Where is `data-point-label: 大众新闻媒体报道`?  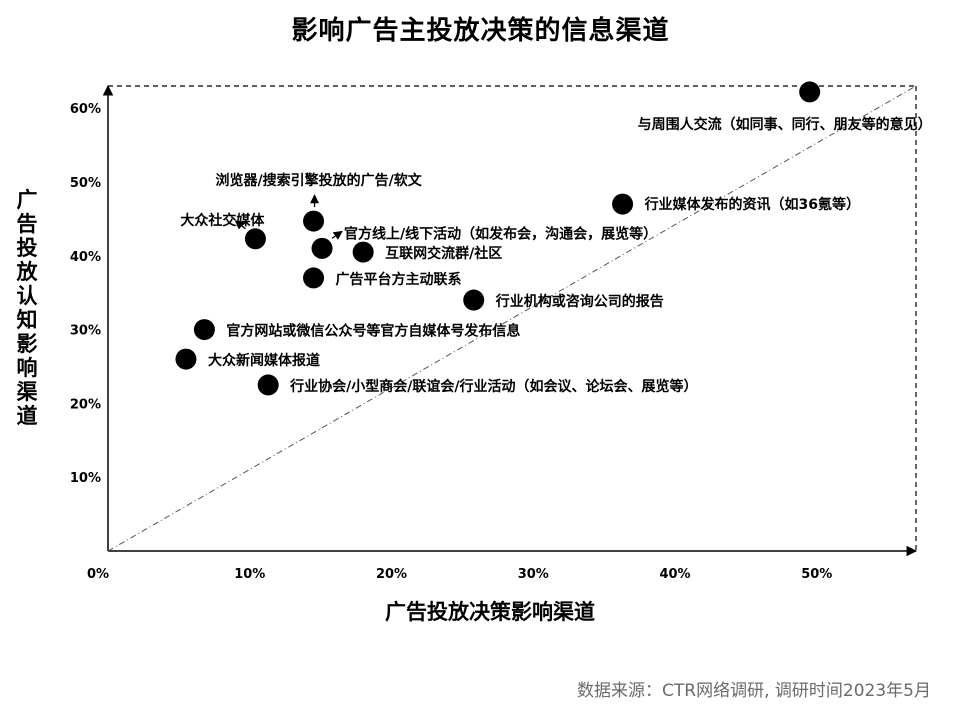 data-point-label: 大众新闻媒体报道 is located at coordinates (264, 360).